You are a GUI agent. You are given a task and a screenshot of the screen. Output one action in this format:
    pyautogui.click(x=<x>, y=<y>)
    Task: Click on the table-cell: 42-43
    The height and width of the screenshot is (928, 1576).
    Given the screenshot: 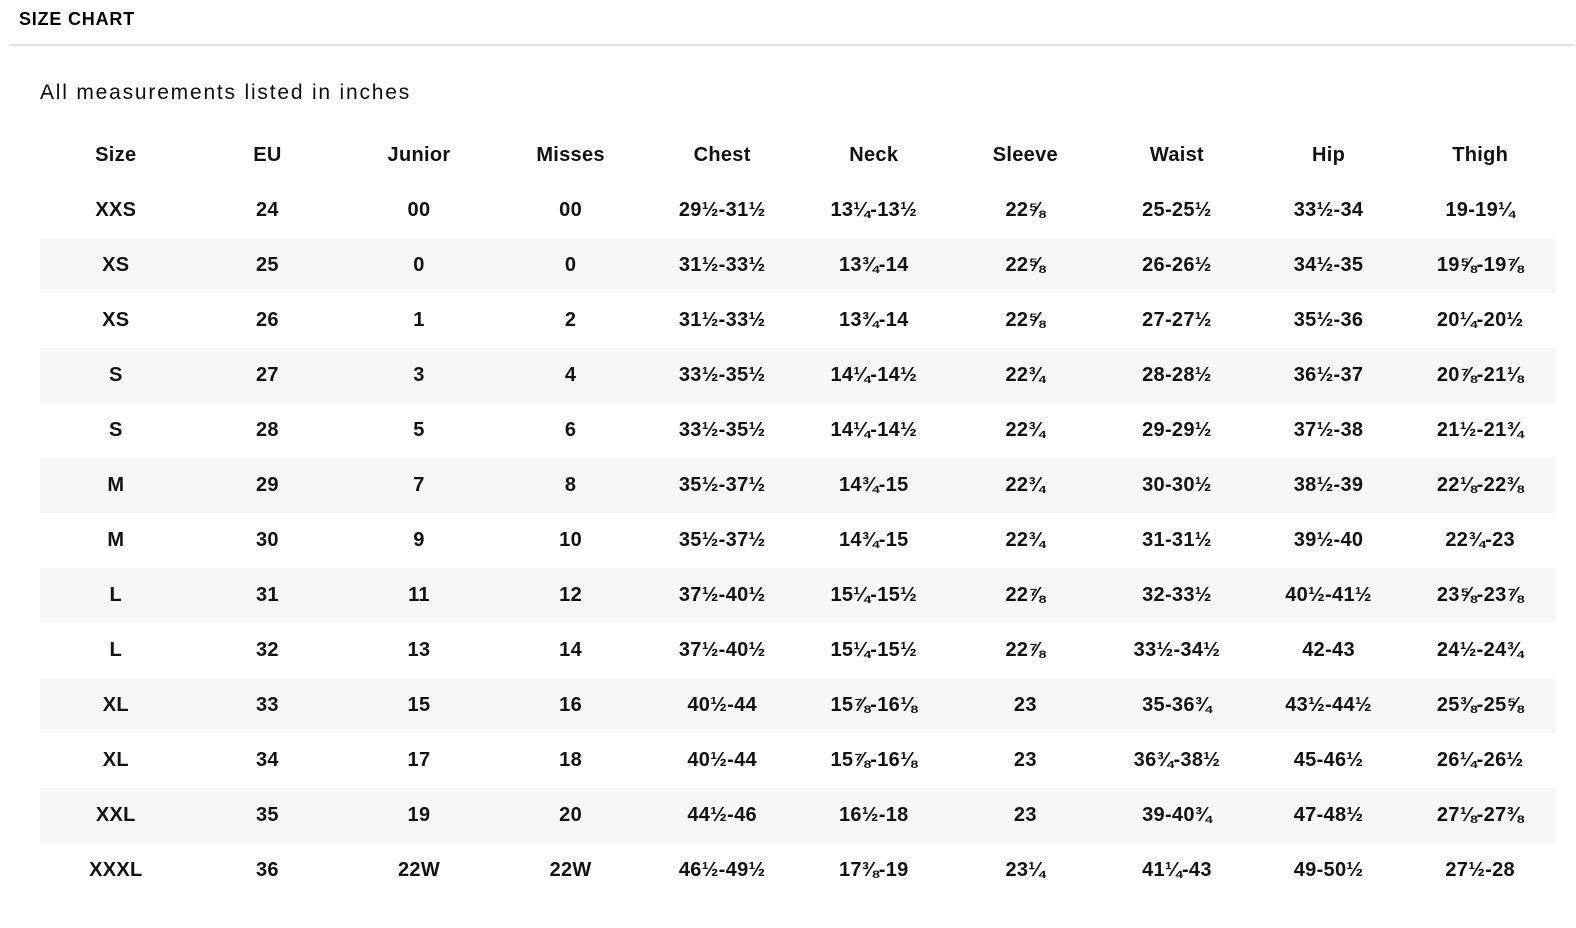 What is the action you would take?
    pyautogui.click(x=1328, y=650)
    